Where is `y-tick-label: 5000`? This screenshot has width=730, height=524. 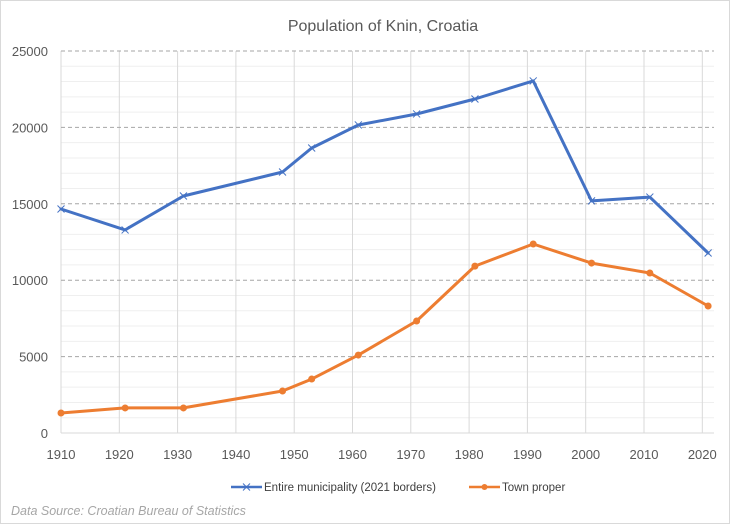 y-tick-label: 5000 is located at coordinates (33, 357).